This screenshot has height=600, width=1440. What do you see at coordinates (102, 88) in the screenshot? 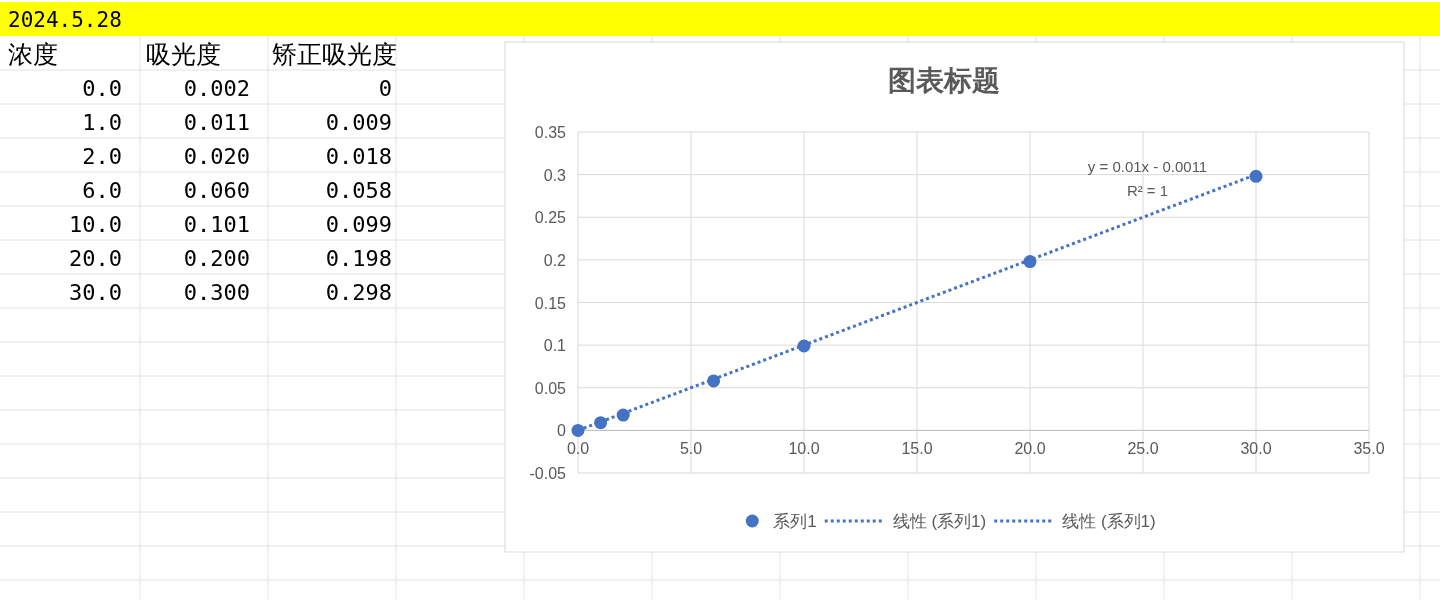
I see `text: 0.0` at bounding box center [102, 88].